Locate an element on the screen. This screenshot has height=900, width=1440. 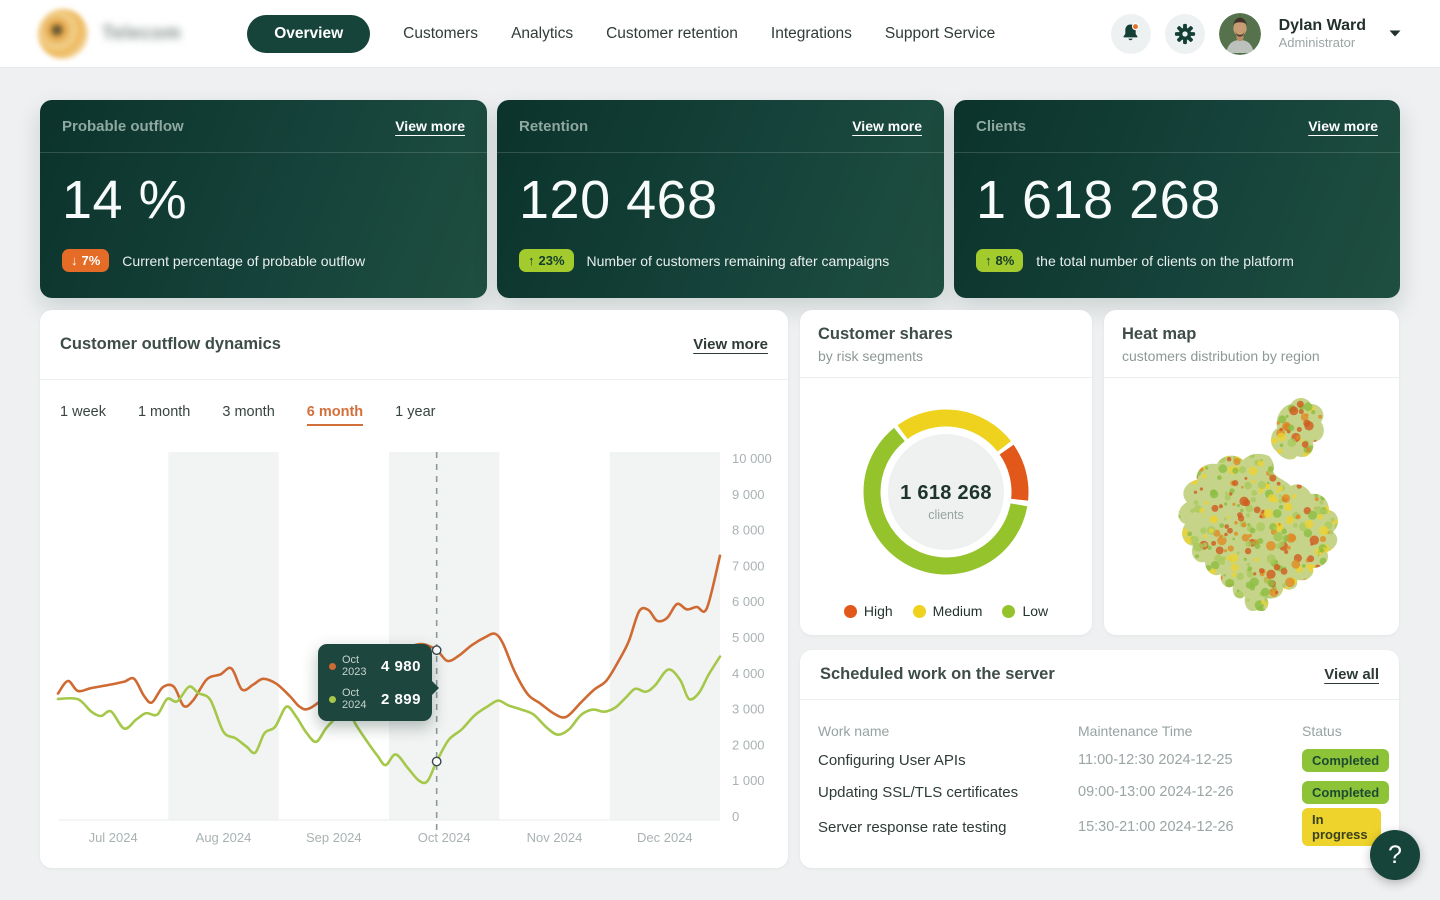
logo-text: Telecom is located at coordinates (142, 33).